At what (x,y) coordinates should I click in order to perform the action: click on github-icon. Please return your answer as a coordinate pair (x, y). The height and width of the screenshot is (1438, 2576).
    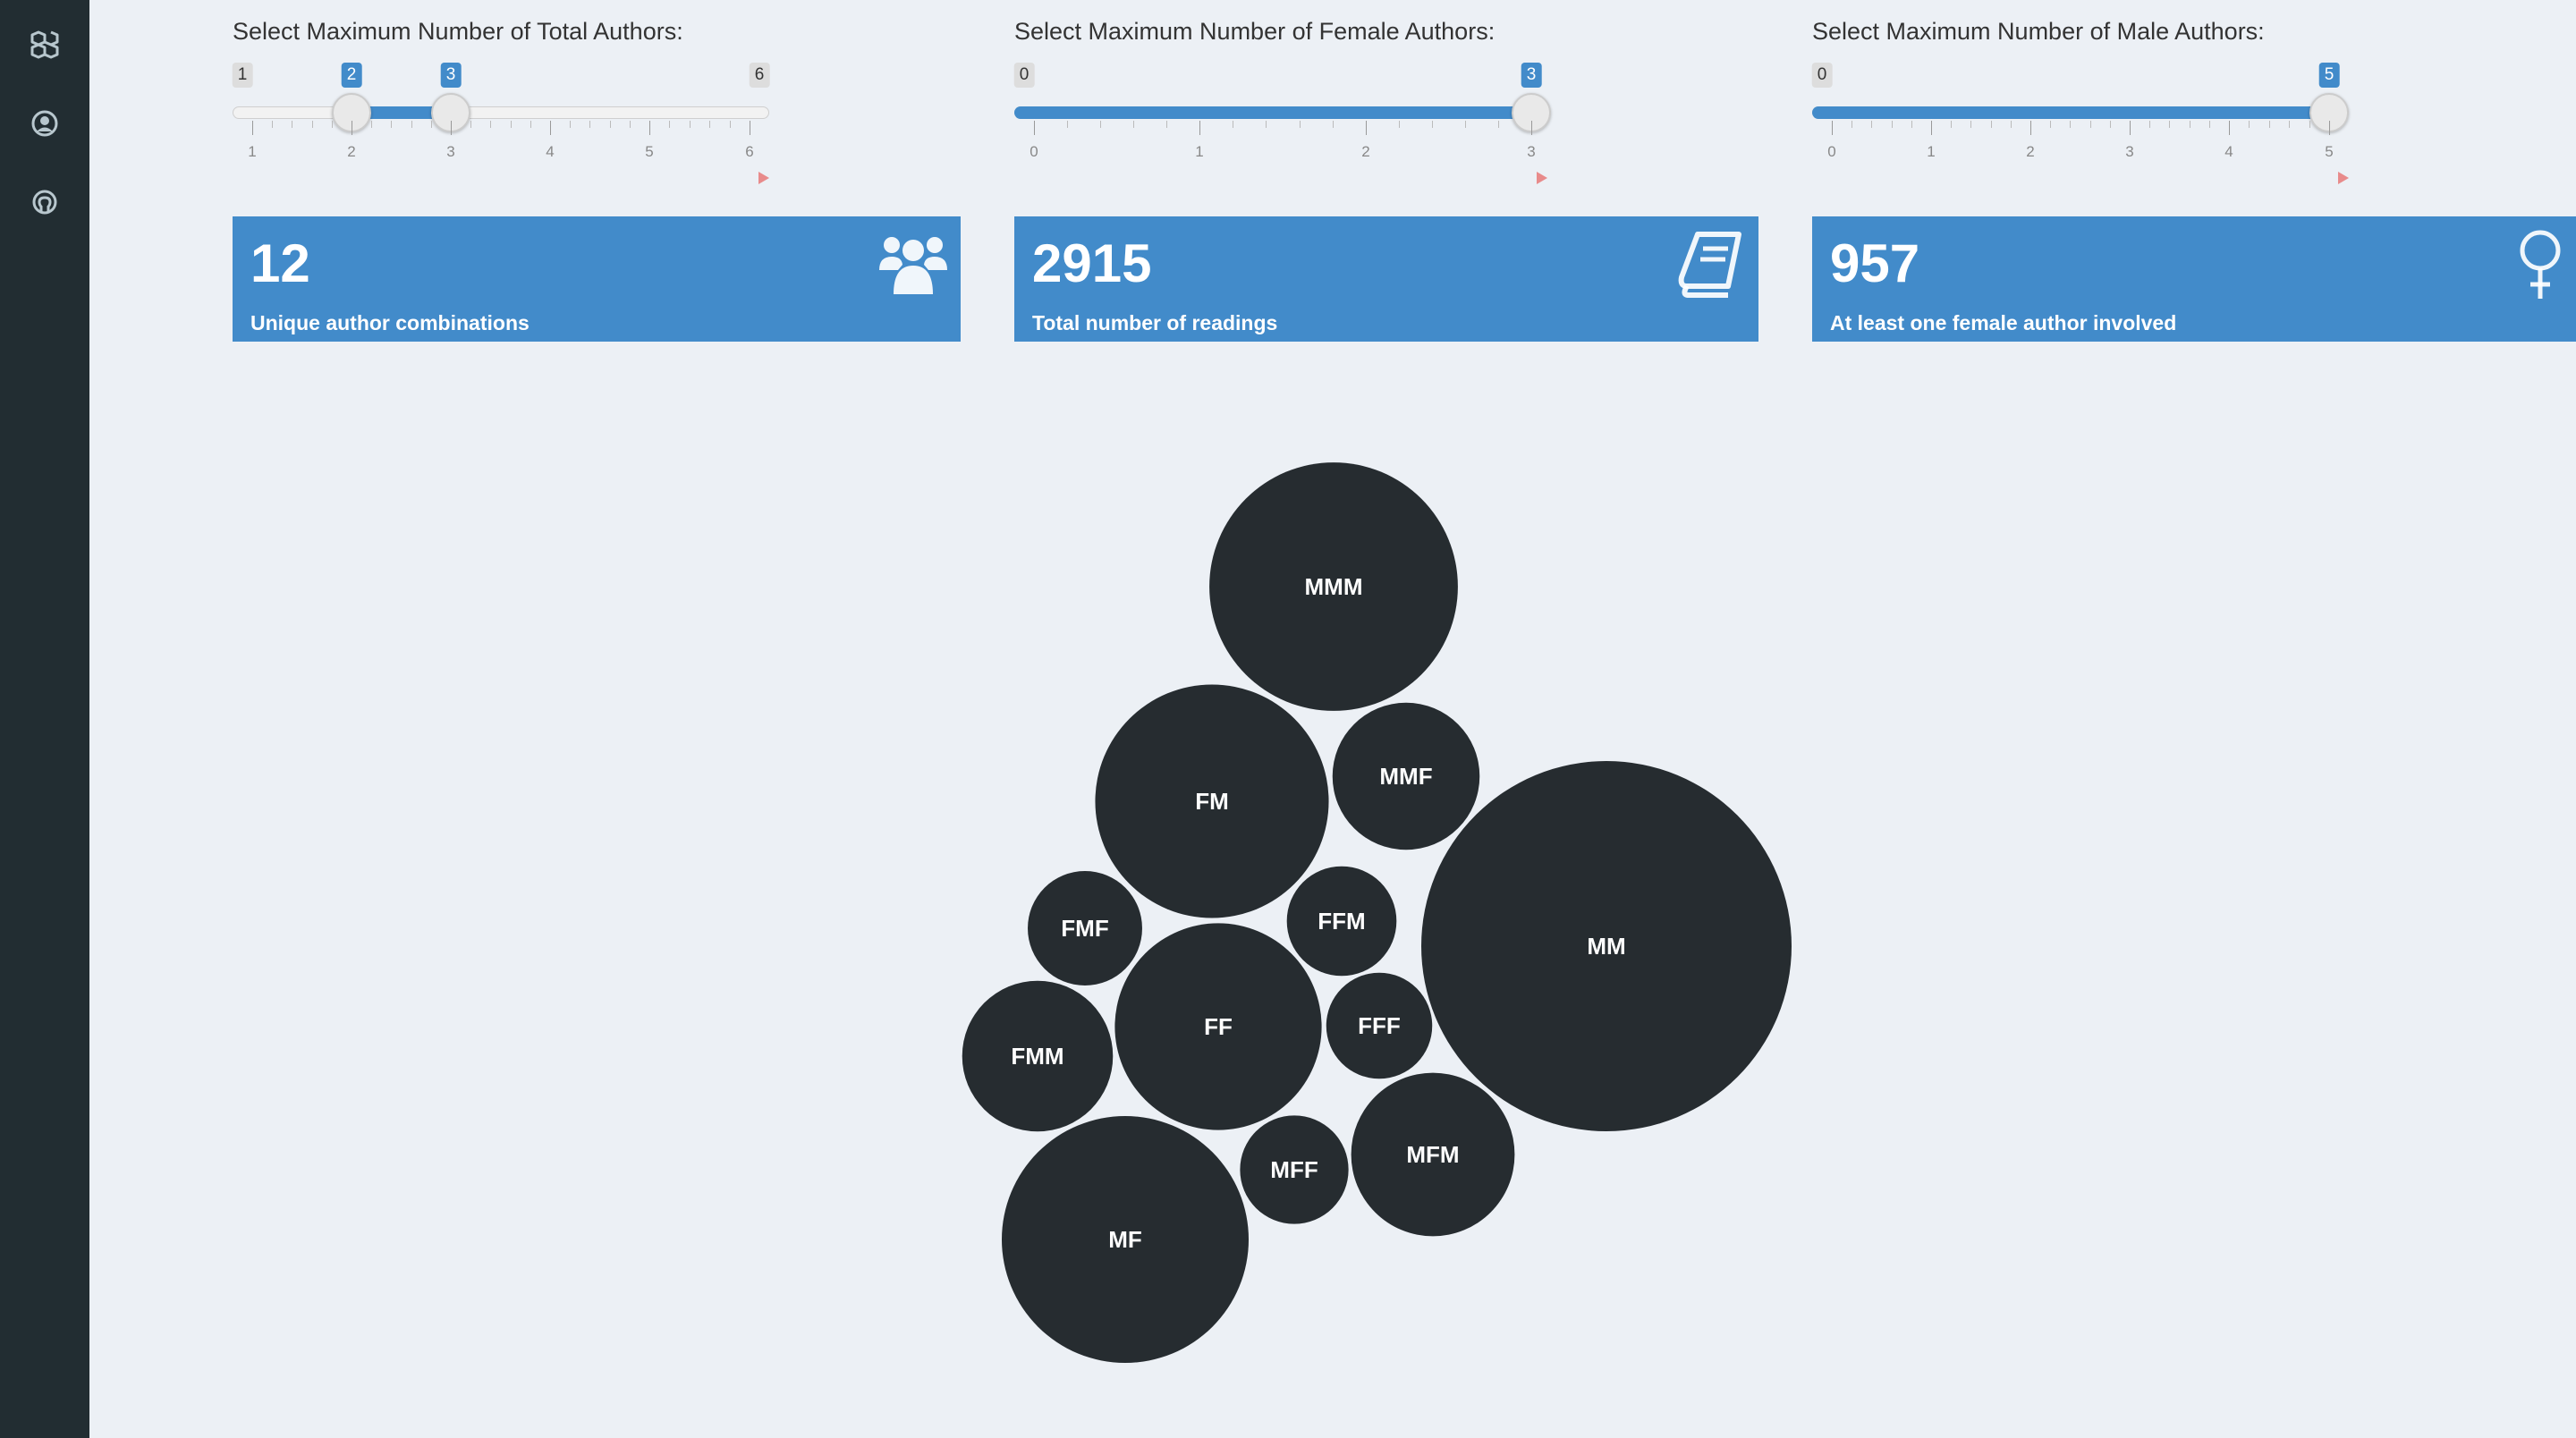
    Looking at the image, I should click on (45, 202).